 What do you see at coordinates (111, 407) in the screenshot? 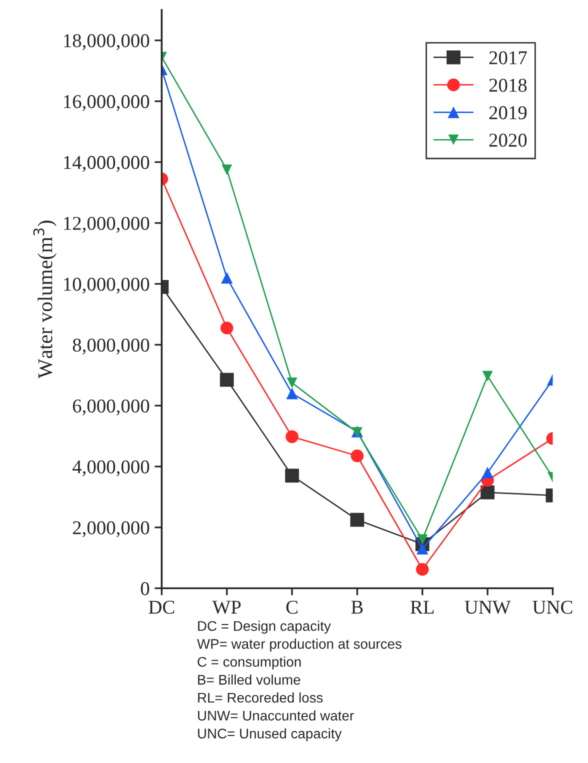
I see `y-tick-label: 6,000,000` at bounding box center [111, 407].